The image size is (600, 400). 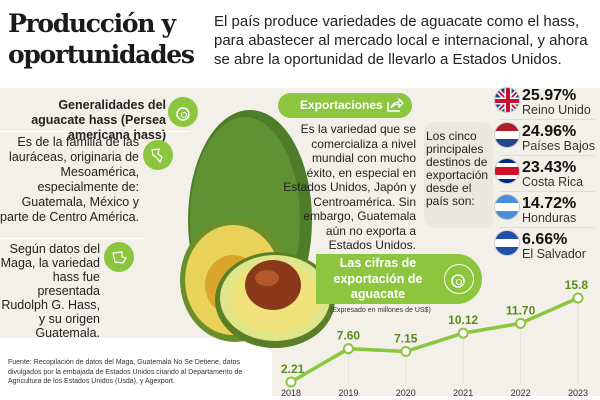 What do you see at coordinates (507, 243) in the screenshot?
I see `el-salvador-flag-icon` at bounding box center [507, 243].